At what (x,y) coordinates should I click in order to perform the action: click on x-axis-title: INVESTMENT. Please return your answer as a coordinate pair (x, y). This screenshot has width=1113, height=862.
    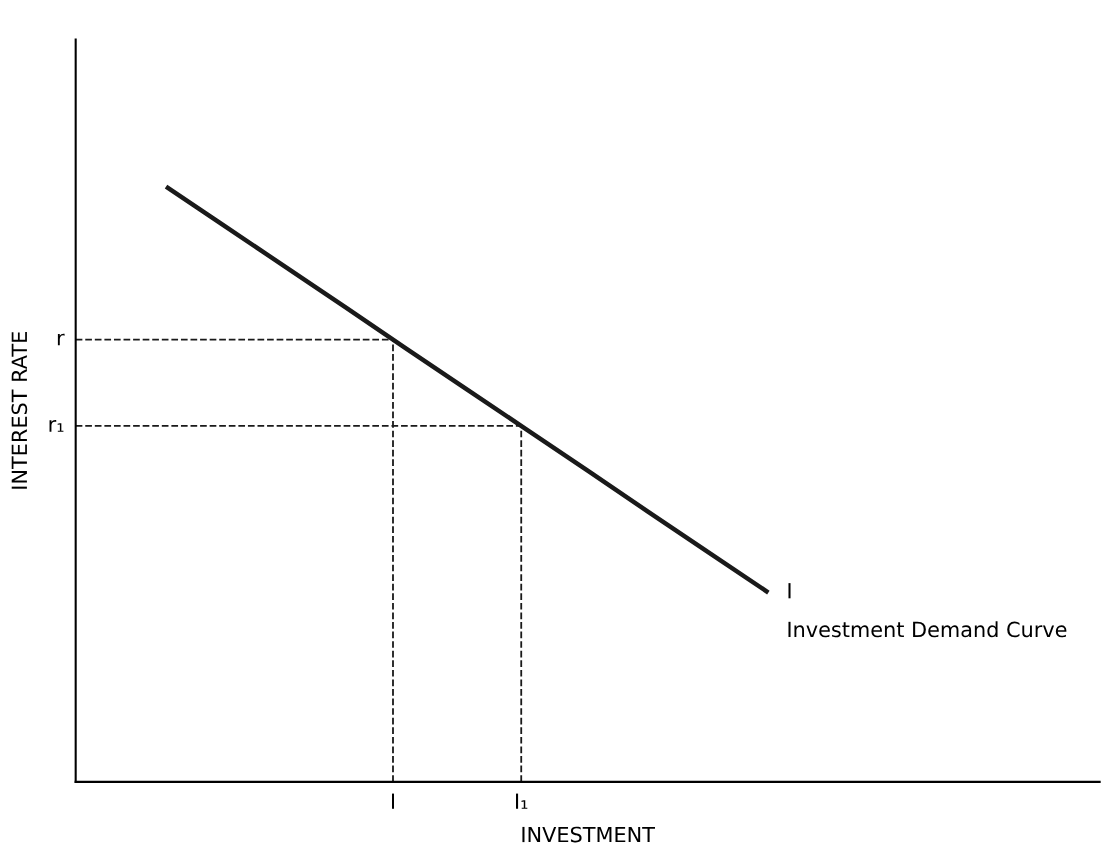
    Looking at the image, I should click on (588, 834).